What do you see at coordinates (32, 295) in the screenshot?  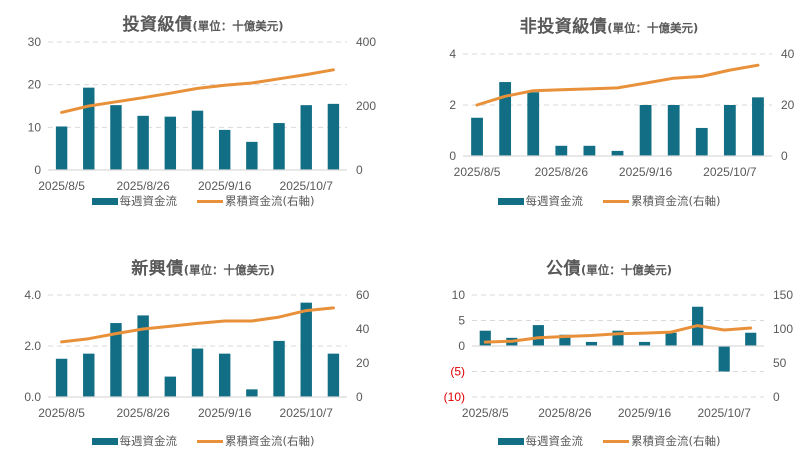 I see `y-axis-left-tick-label: 4.0` at bounding box center [32, 295].